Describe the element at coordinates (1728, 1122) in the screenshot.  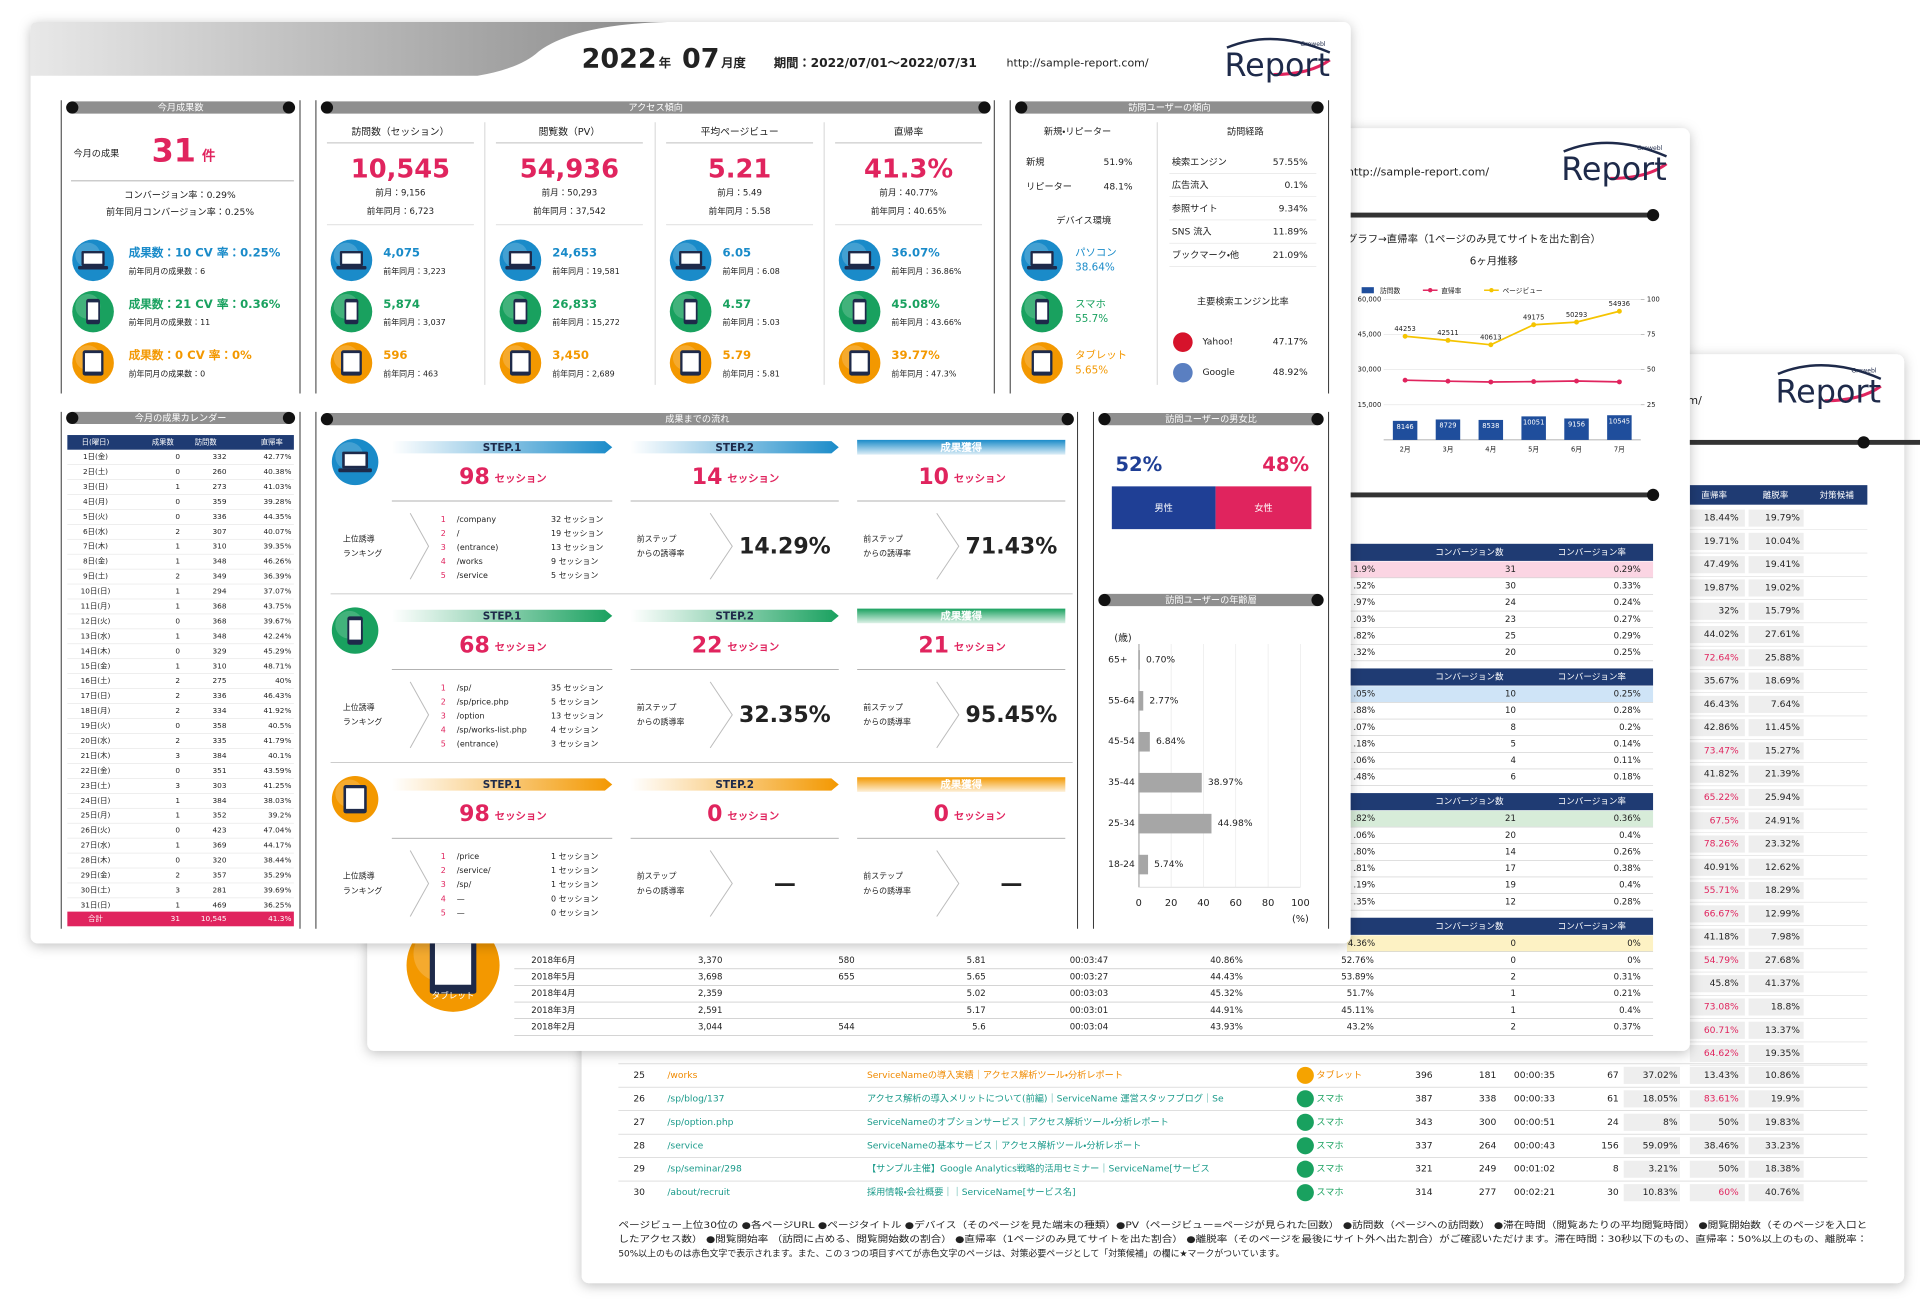
I see `cell: 50%` at that location.